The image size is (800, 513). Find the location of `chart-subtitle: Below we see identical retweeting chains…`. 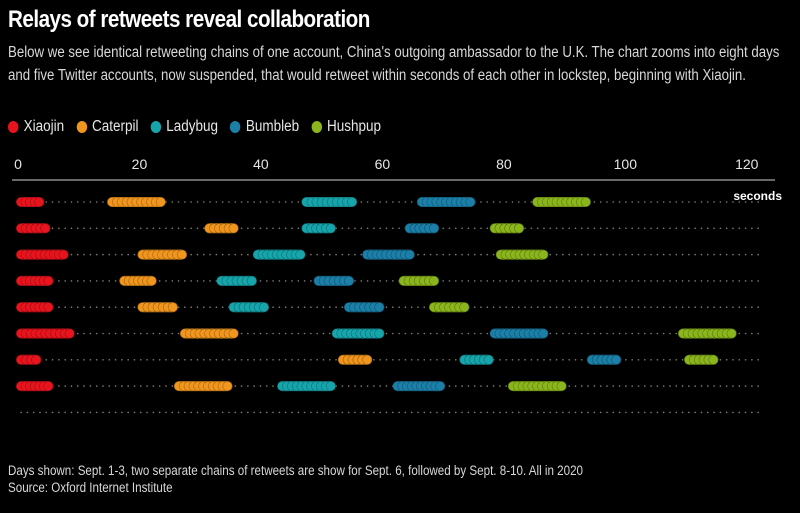

chart-subtitle: Below we see identical retweeting chains… is located at coordinates (394, 64).